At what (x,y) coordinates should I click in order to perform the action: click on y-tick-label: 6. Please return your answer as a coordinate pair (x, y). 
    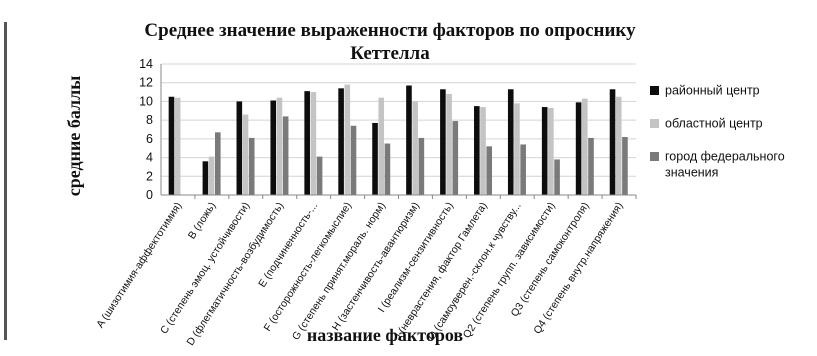
    Looking at the image, I should click on (149, 139).